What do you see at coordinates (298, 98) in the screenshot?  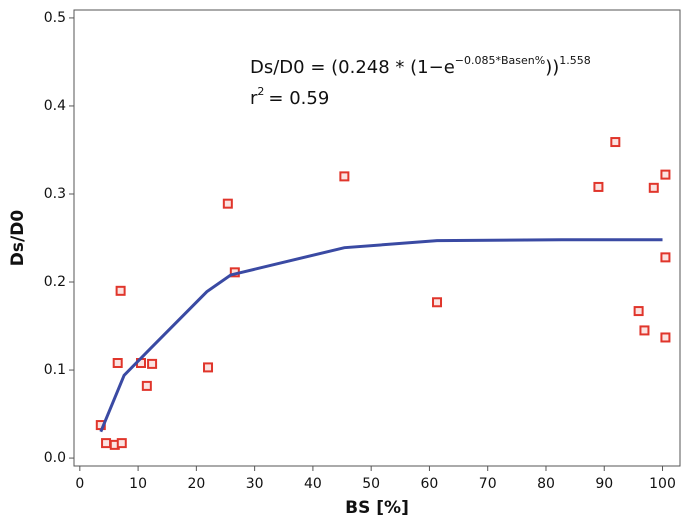 I see `r2-value: = 0.59` at bounding box center [298, 98].